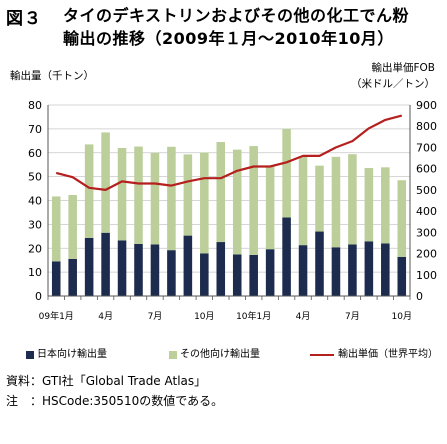 The height and width of the screenshot is (444, 447). I want to click on y-left-axis-label: 輸出量（千トン）, so click(52, 75).